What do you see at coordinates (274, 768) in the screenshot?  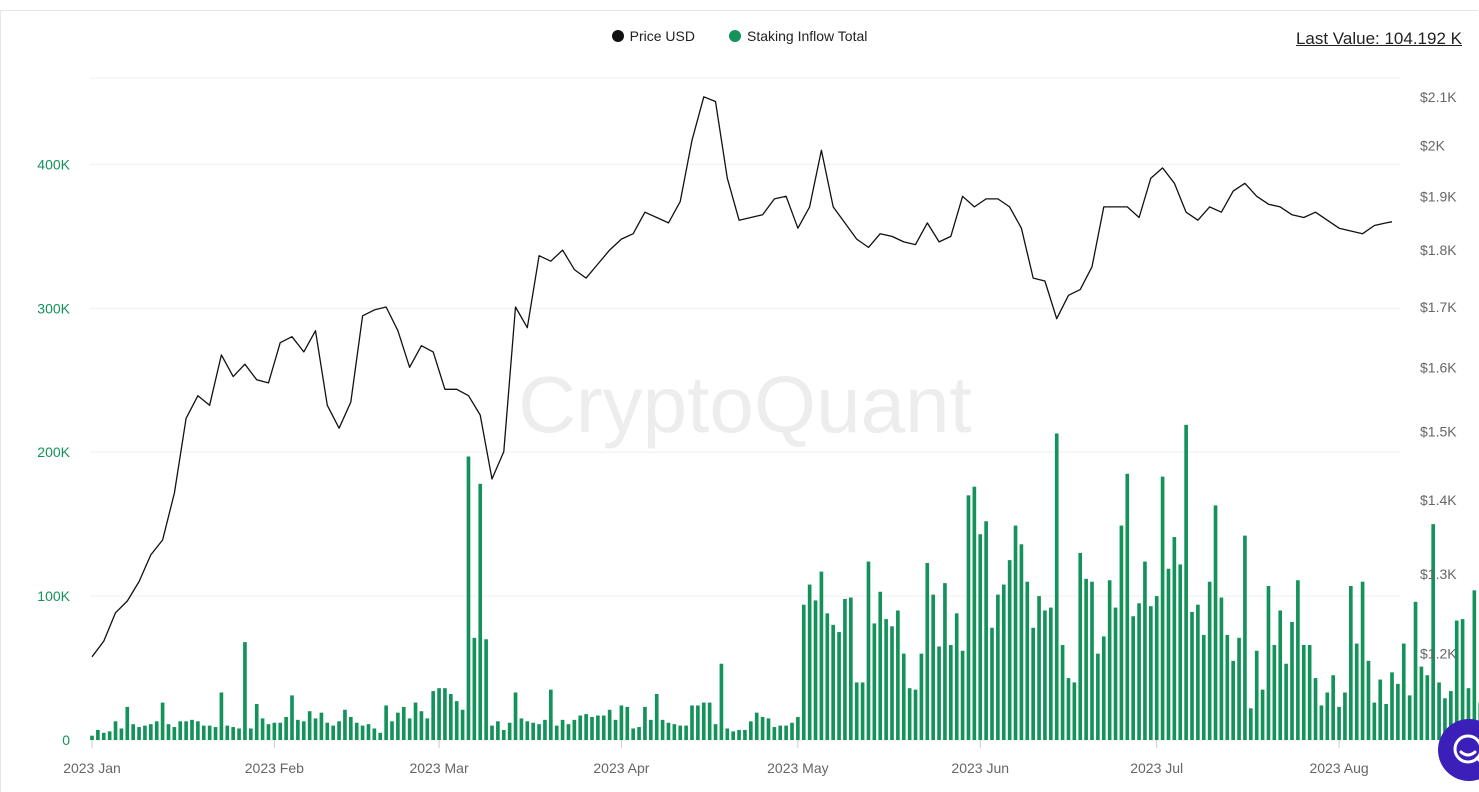 I see `x-axis-tick-label: 2023 Feb` at bounding box center [274, 768].